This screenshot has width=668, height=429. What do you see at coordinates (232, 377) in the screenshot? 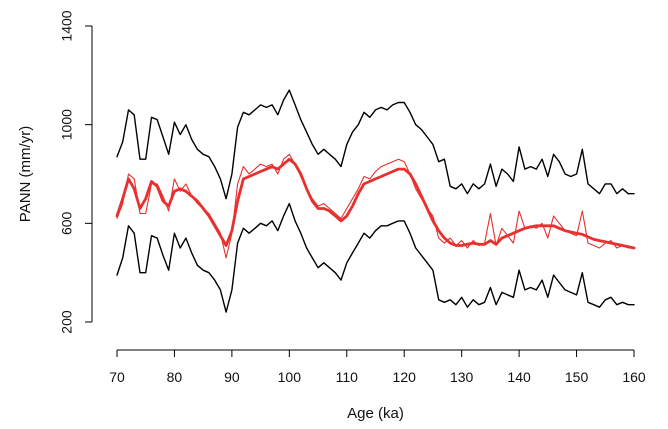
I see `x-tick-label: 90` at bounding box center [232, 377].